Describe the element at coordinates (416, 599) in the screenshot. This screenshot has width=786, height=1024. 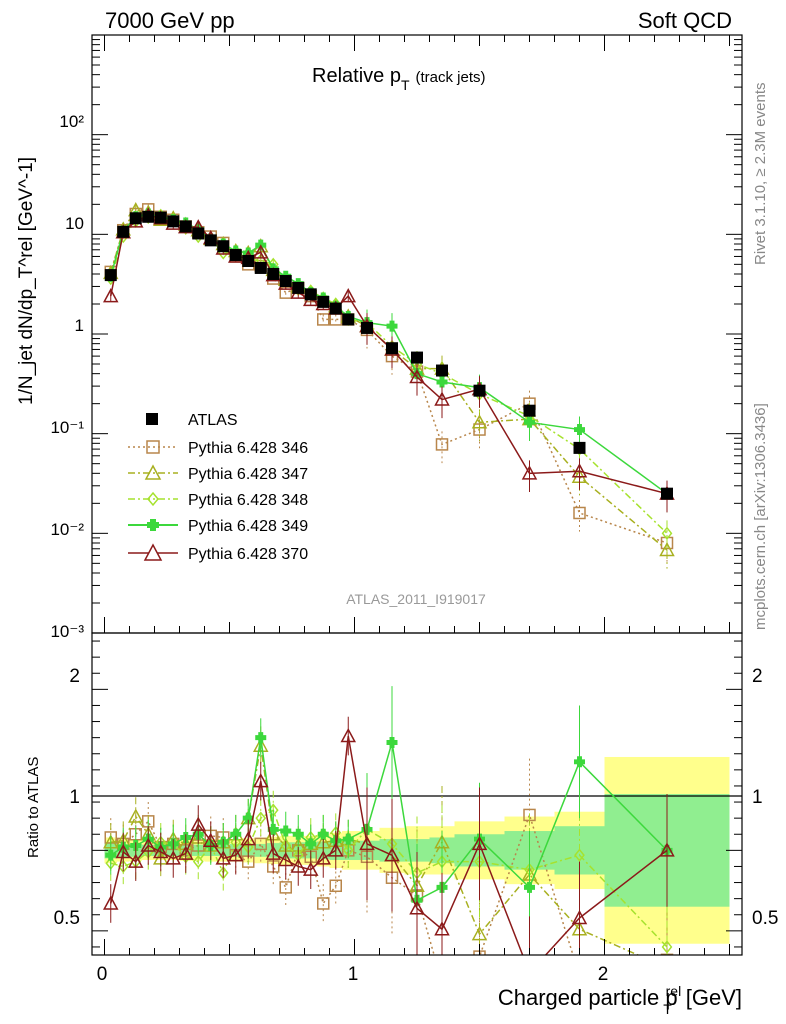
I see `analysis-watermark: ATLAS_2011_I919017` at that location.